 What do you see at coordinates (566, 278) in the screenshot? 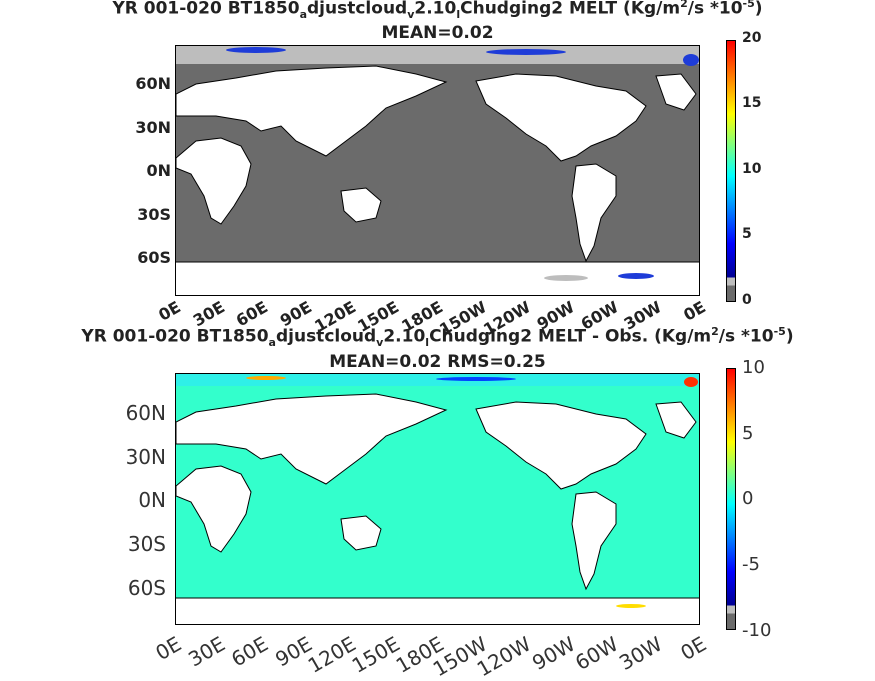
I see `antarctic-ice` at bounding box center [566, 278].